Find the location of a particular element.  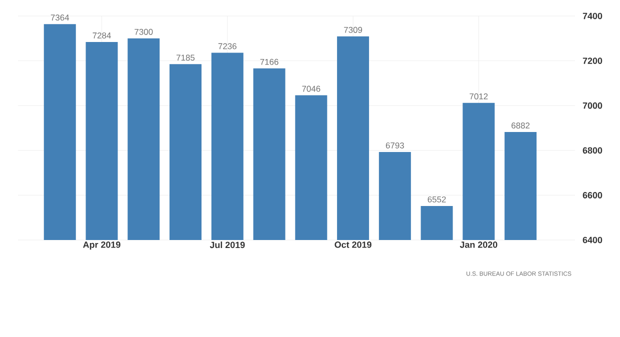

data-label: 7309 is located at coordinates (353, 29).